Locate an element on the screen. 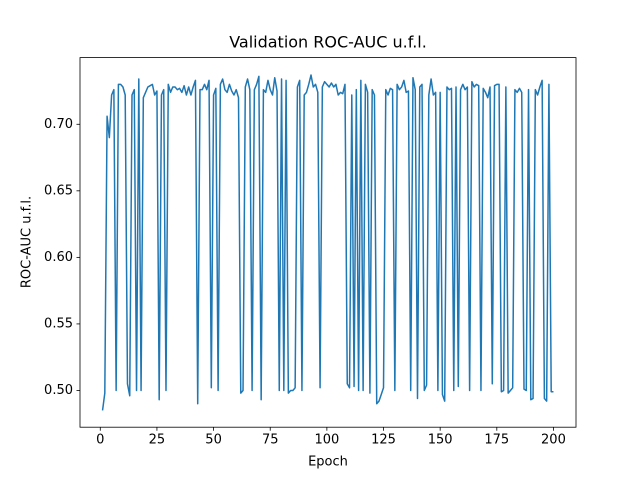 The height and width of the screenshot is (480, 640). x-tick-label: 75 is located at coordinates (270, 440).